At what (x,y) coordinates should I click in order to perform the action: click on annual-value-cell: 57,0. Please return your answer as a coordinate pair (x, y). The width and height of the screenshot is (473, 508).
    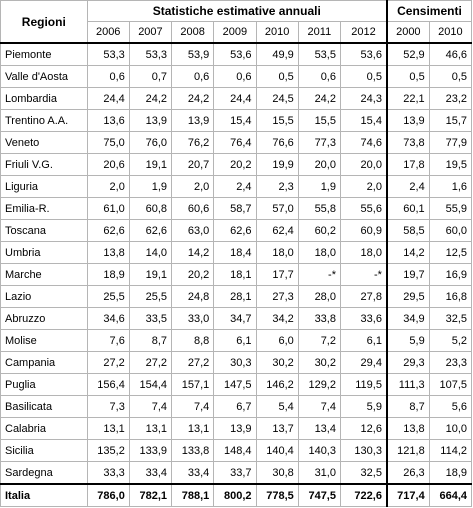
    Looking at the image, I should click on (277, 208).